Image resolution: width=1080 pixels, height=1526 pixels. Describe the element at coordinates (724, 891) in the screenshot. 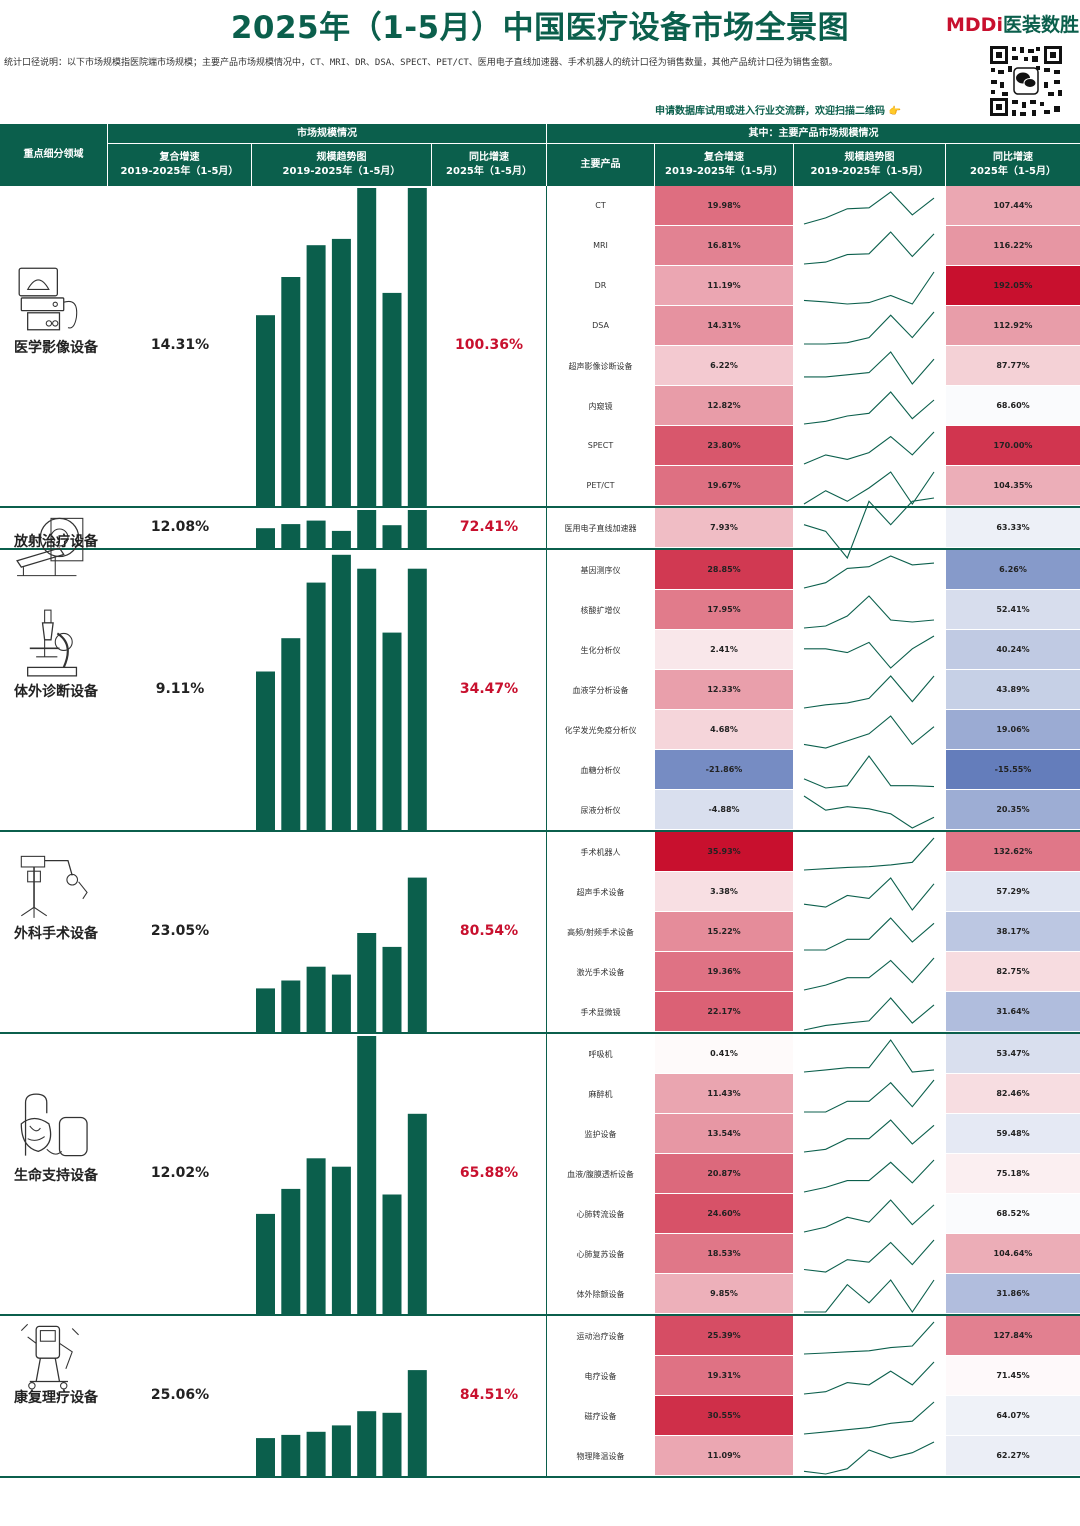

I see `product-cagr: 3.38%` at that location.